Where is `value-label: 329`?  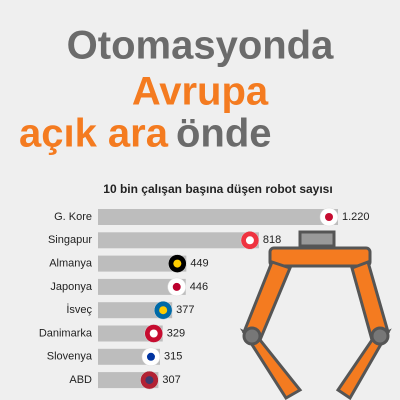
value-label: 329 is located at coordinates (176, 333).